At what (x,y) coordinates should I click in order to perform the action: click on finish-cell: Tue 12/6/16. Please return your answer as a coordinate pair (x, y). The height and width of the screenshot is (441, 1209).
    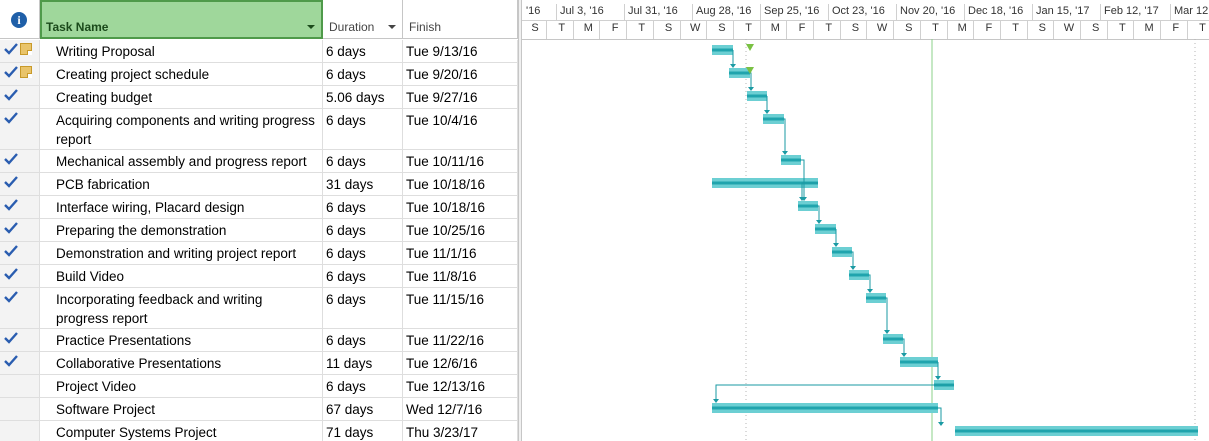
    Looking at the image, I should click on (460, 363).